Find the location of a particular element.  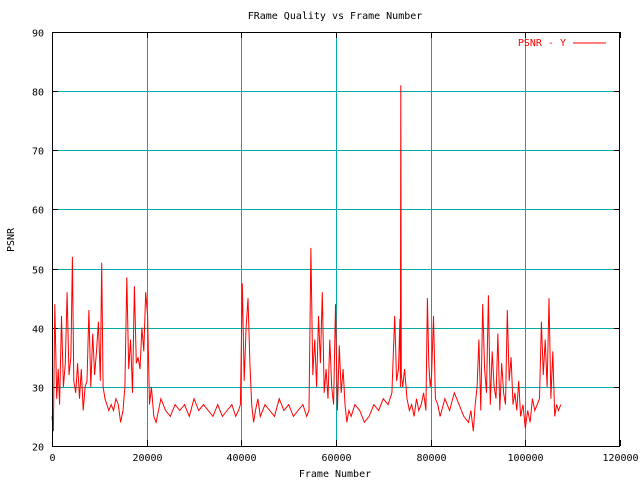

y-tick-label: 50 is located at coordinates (38, 271).